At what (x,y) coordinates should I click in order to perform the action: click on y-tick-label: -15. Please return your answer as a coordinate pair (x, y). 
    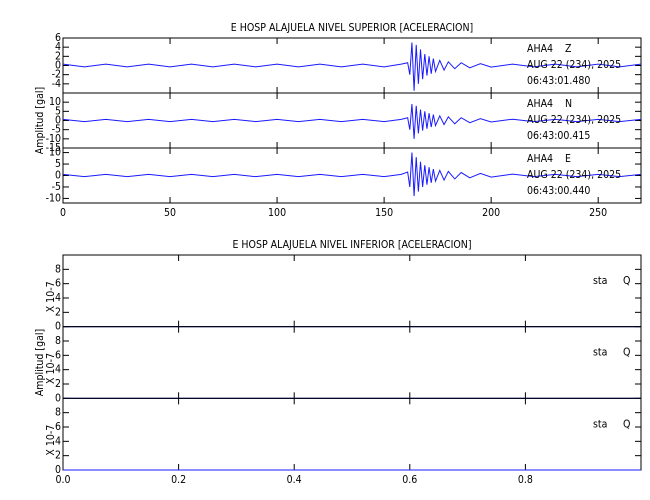
    Looking at the image, I should click on (53, 148).